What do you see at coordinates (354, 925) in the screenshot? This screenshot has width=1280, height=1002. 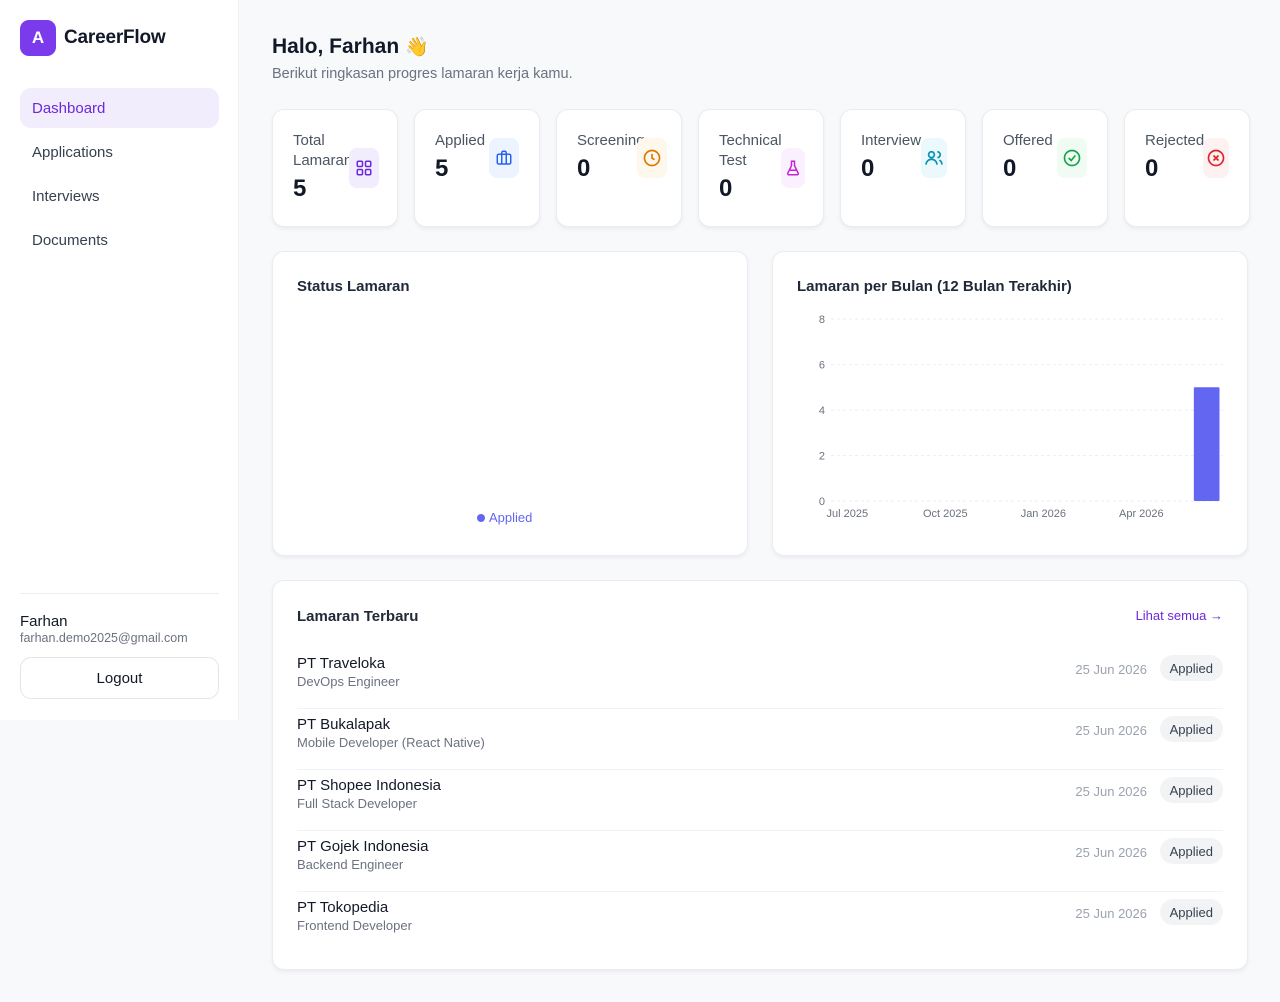 I see `row-role: Frontend Developer` at bounding box center [354, 925].